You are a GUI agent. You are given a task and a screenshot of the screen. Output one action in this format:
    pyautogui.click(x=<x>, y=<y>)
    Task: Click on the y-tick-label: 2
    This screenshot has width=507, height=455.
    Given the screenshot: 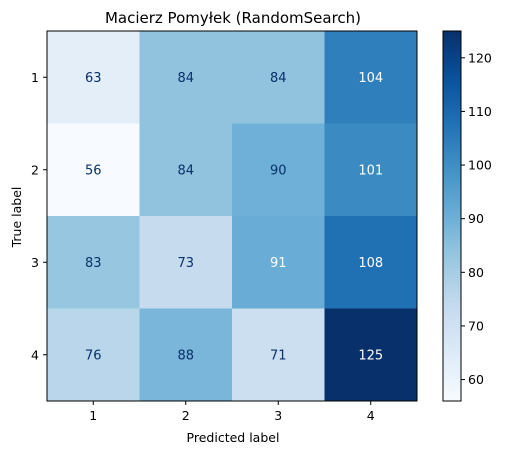 What is the action you would take?
    pyautogui.click(x=35, y=169)
    